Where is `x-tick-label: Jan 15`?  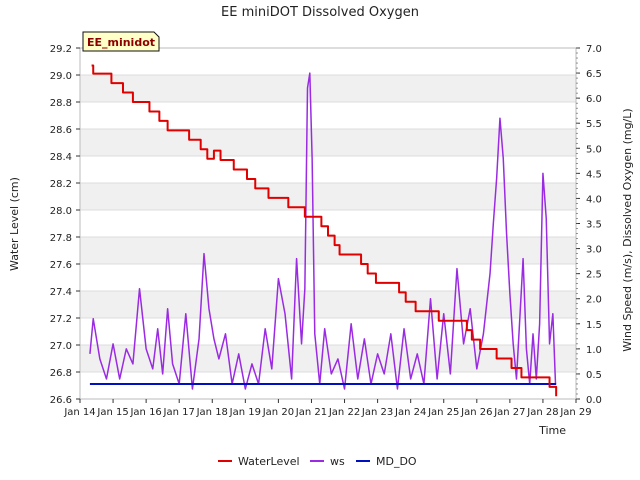
x-tick-label: Jan 15 is located at coordinates (112, 412).